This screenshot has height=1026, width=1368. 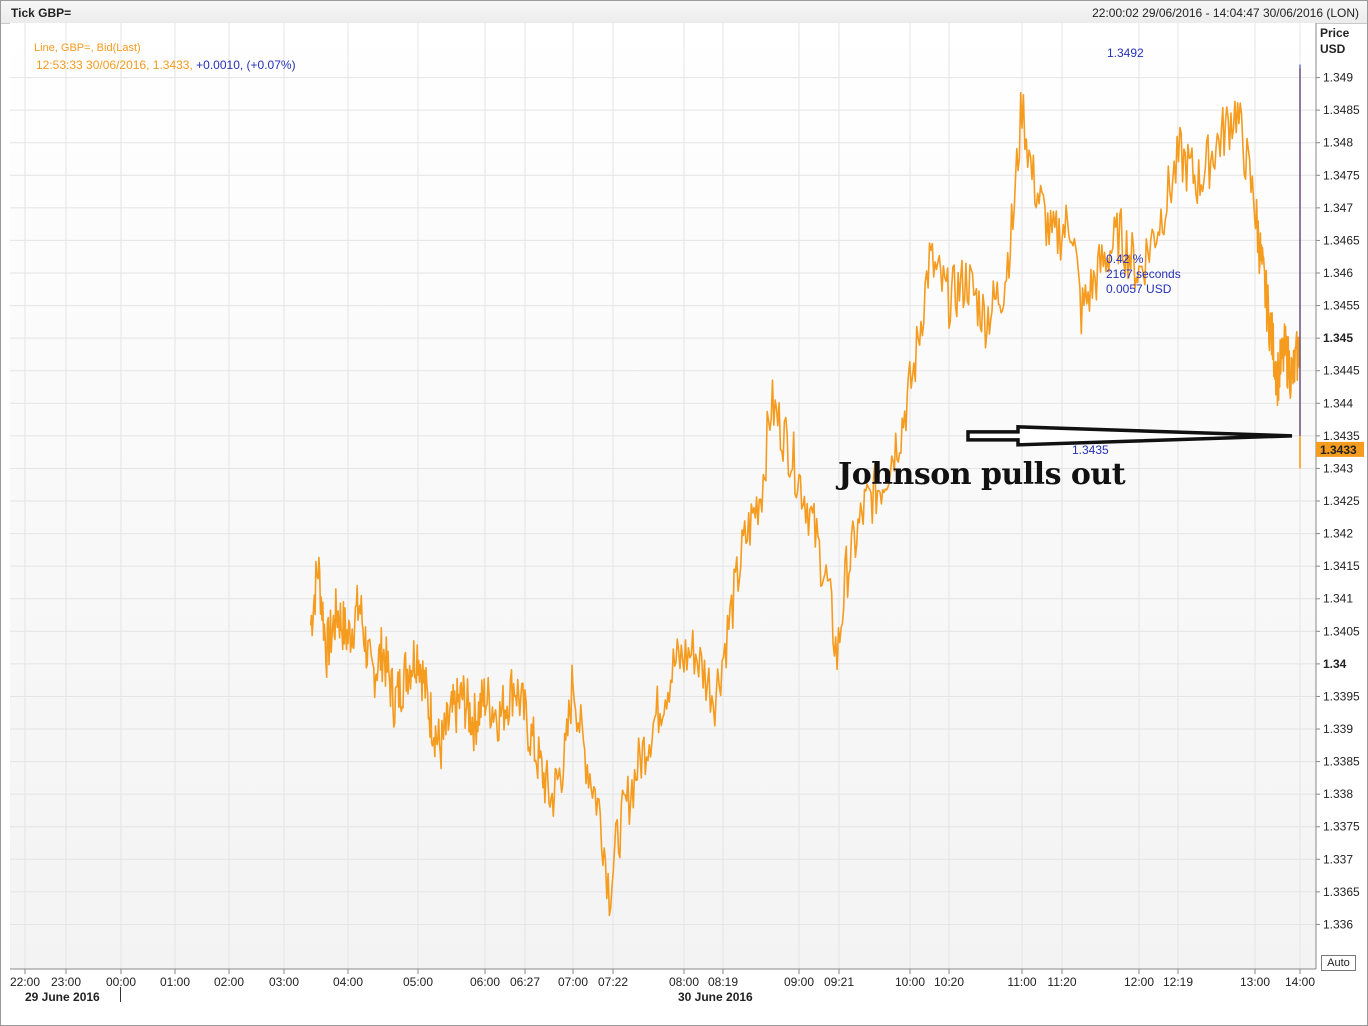 I want to click on y-tick-label: 1.3395, so click(x=1341, y=696).